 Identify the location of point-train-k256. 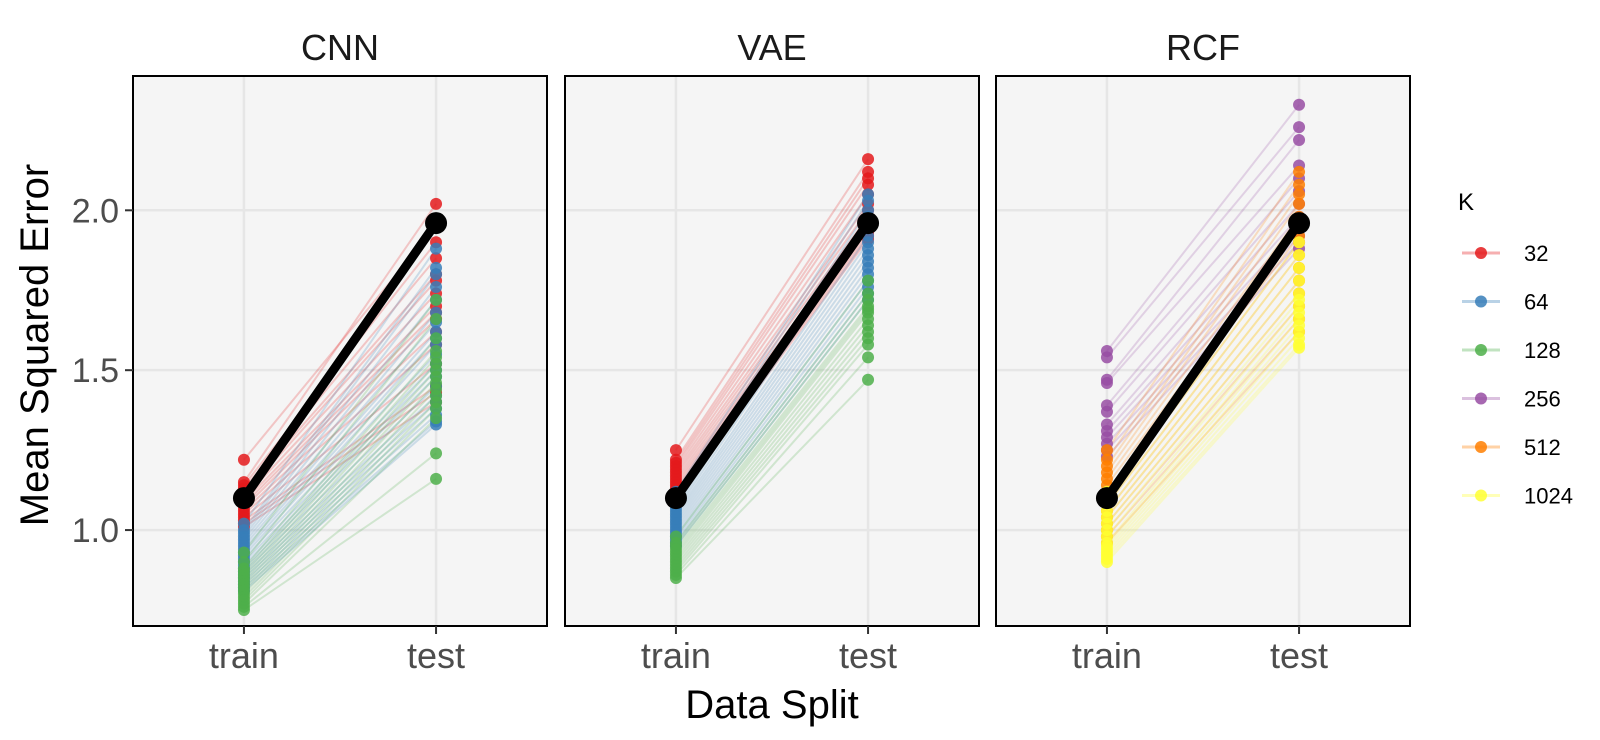
(1106, 357).